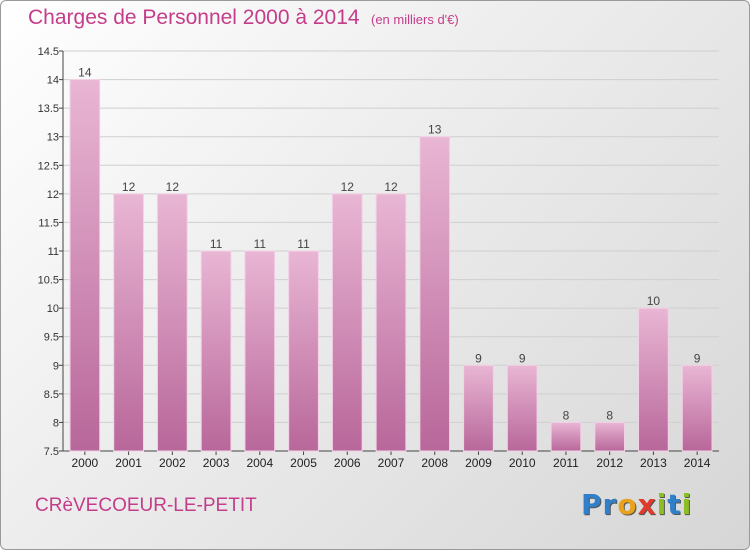 The height and width of the screenshot is (550, 750). I want to click on chart-title: Charges de Personnel 2000 à 2014, so click(194, 17).